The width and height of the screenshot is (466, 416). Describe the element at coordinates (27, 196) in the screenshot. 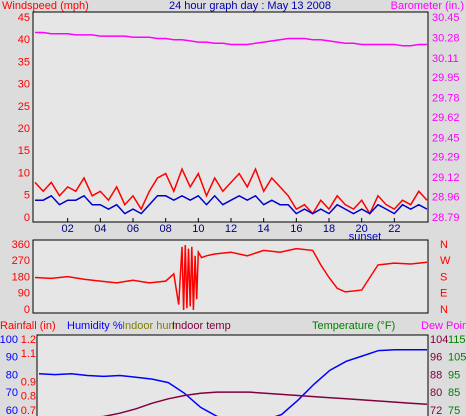

I see `y-tick-label: 5` at that location.